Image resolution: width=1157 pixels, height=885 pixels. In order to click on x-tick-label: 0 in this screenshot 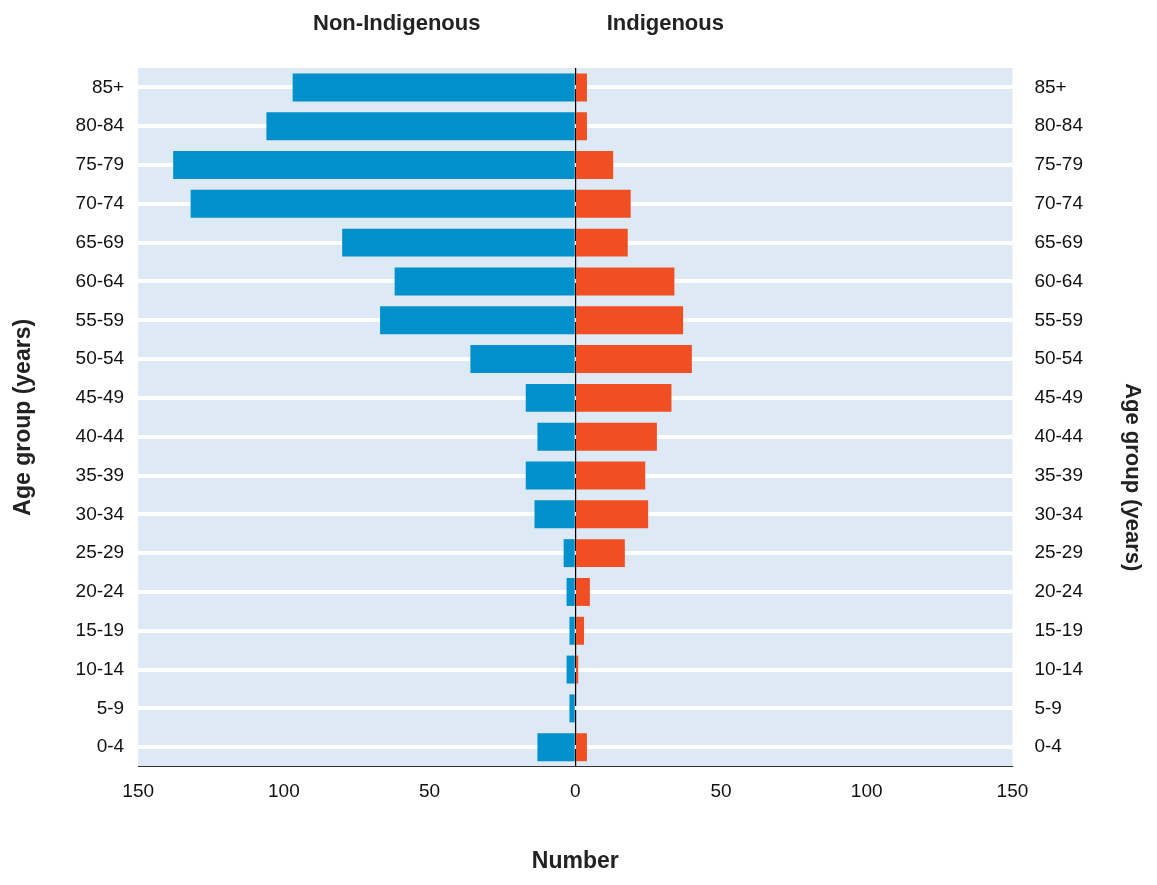, I will do `click(575, 791)`.